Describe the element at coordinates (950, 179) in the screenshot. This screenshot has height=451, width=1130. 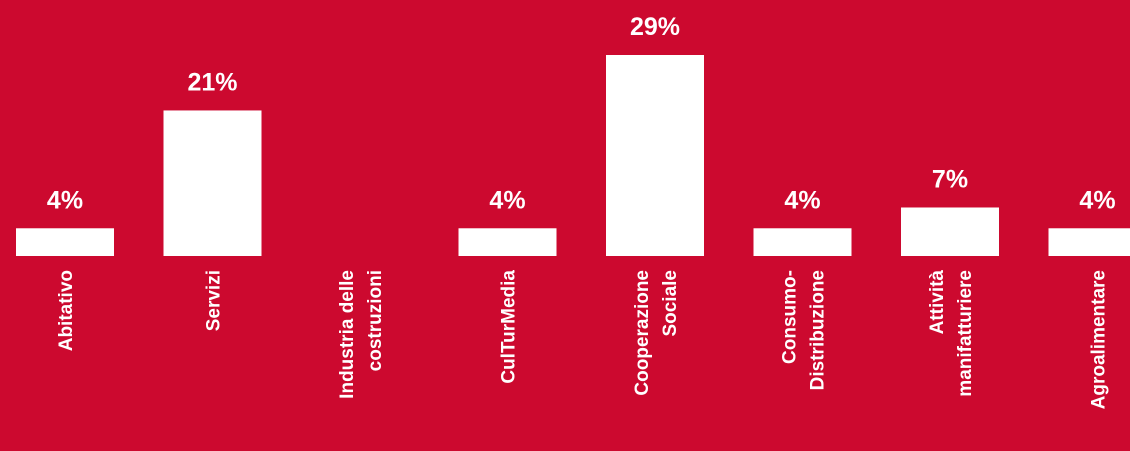
I see `bar-value-label: 7%` at that location.